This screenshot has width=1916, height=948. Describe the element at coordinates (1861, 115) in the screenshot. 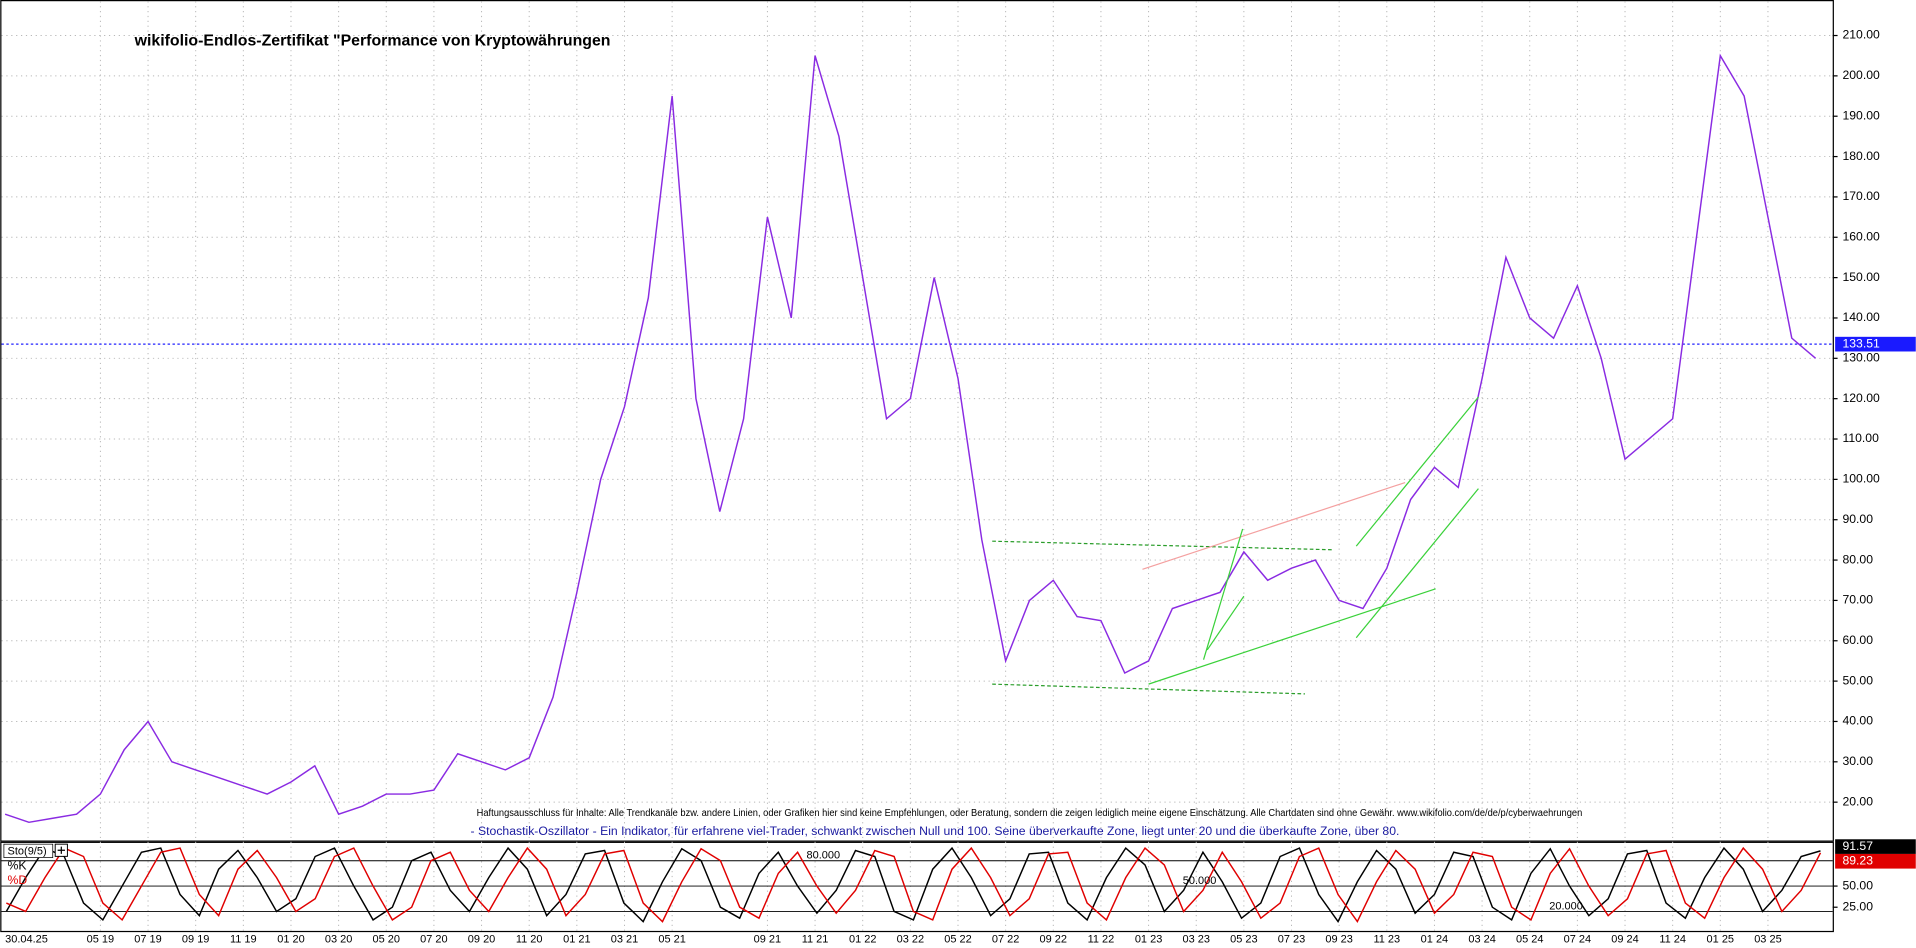

I see `y-tick-label: 190.00` at that location.